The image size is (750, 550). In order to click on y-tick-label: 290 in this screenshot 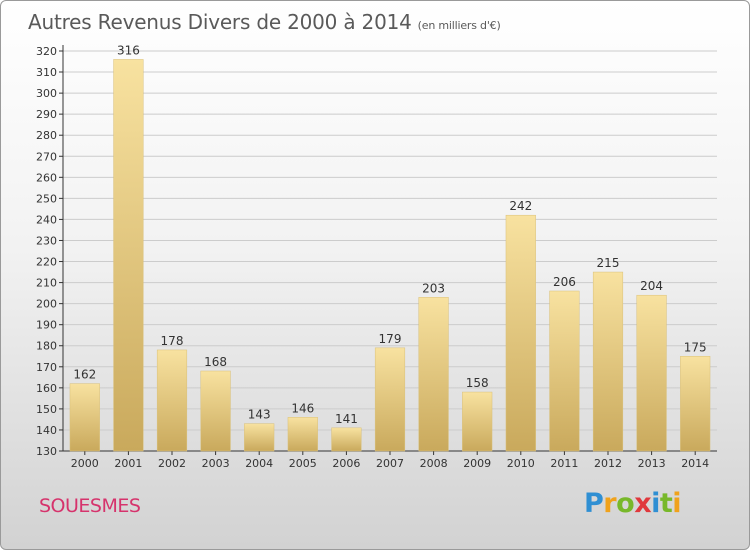, I will do `click(46, 114)`.